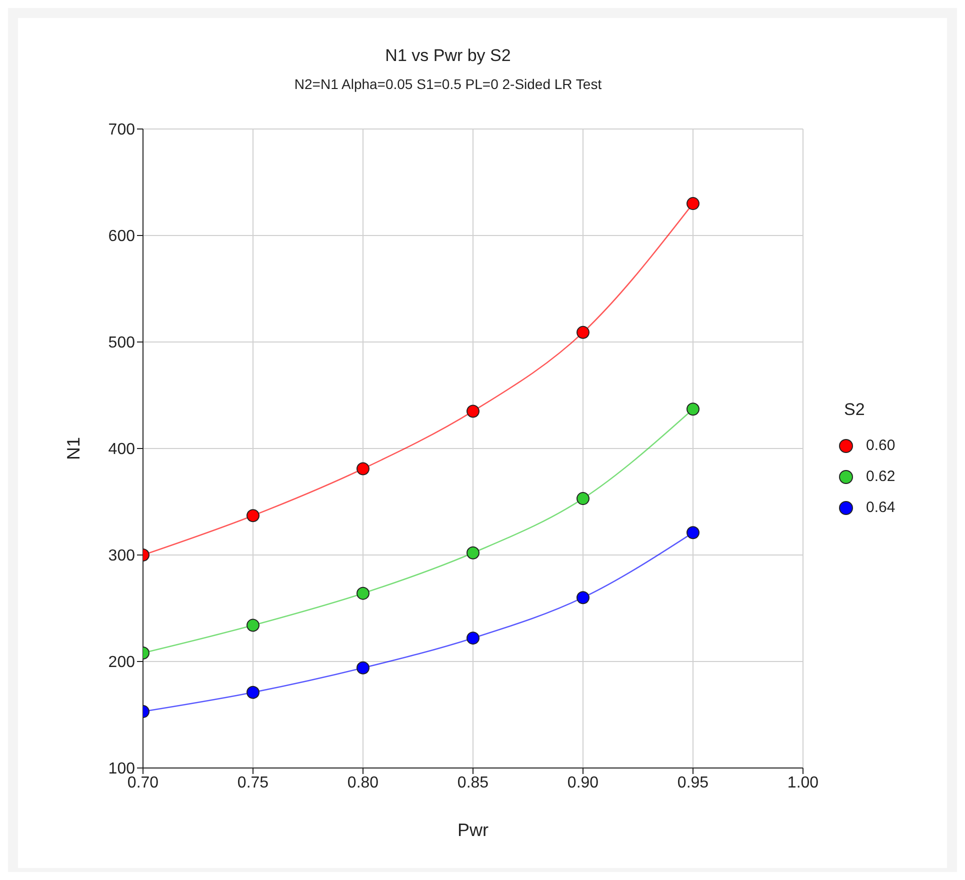 This screenshot has width=965, height=880. I want to click on chart-subtitle: N2=N1 Alpha=0.05 S1=0.5 PL=0 2-Sided LR Test, so click(448, 84).